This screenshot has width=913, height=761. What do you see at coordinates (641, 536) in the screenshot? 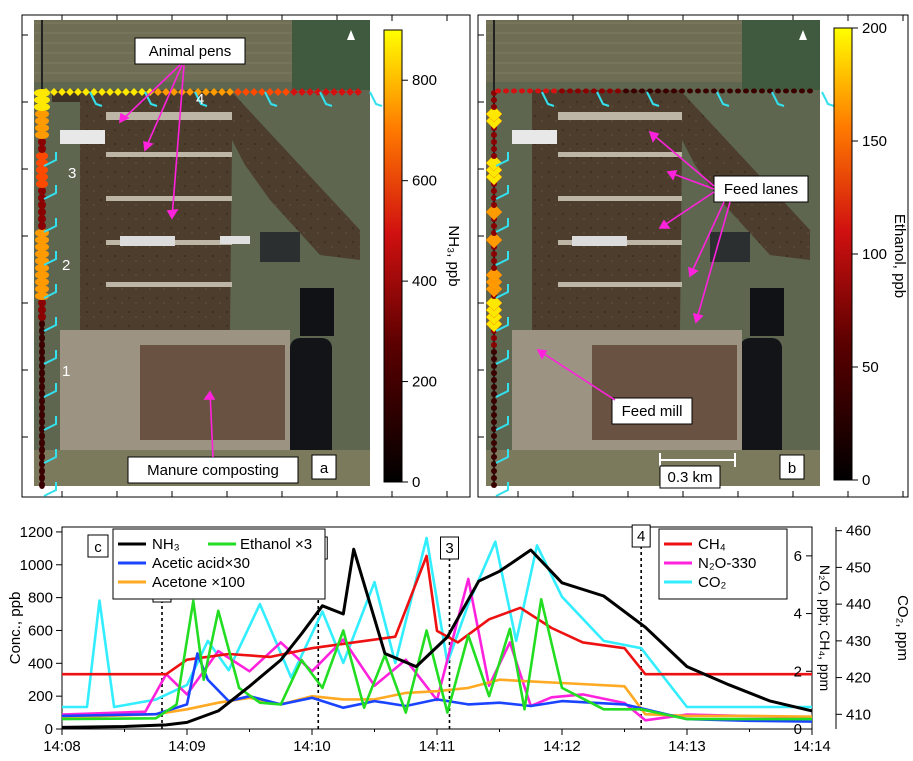
I see `event-marker-label: 4` at bounding box center [641, 536].